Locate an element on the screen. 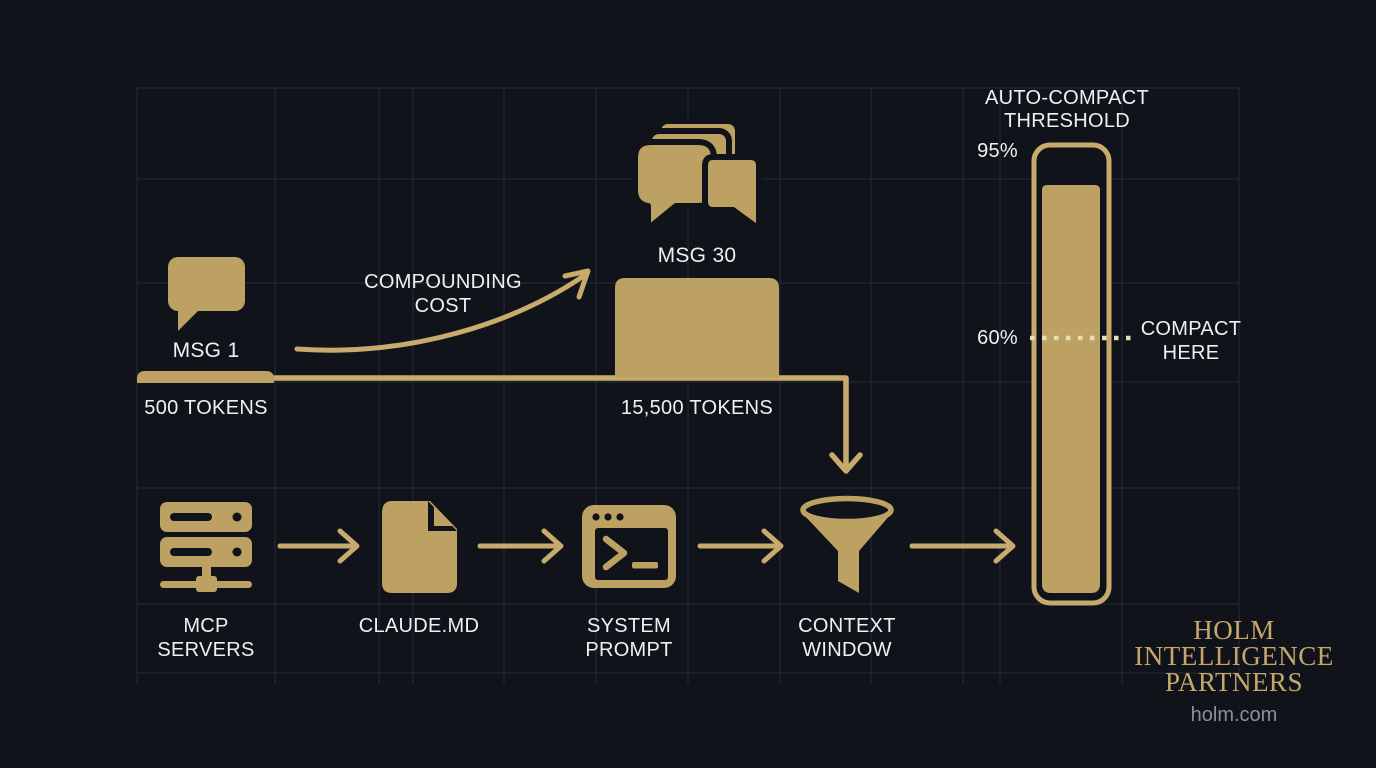  funnel-icon is located at coordinates (847, 544).